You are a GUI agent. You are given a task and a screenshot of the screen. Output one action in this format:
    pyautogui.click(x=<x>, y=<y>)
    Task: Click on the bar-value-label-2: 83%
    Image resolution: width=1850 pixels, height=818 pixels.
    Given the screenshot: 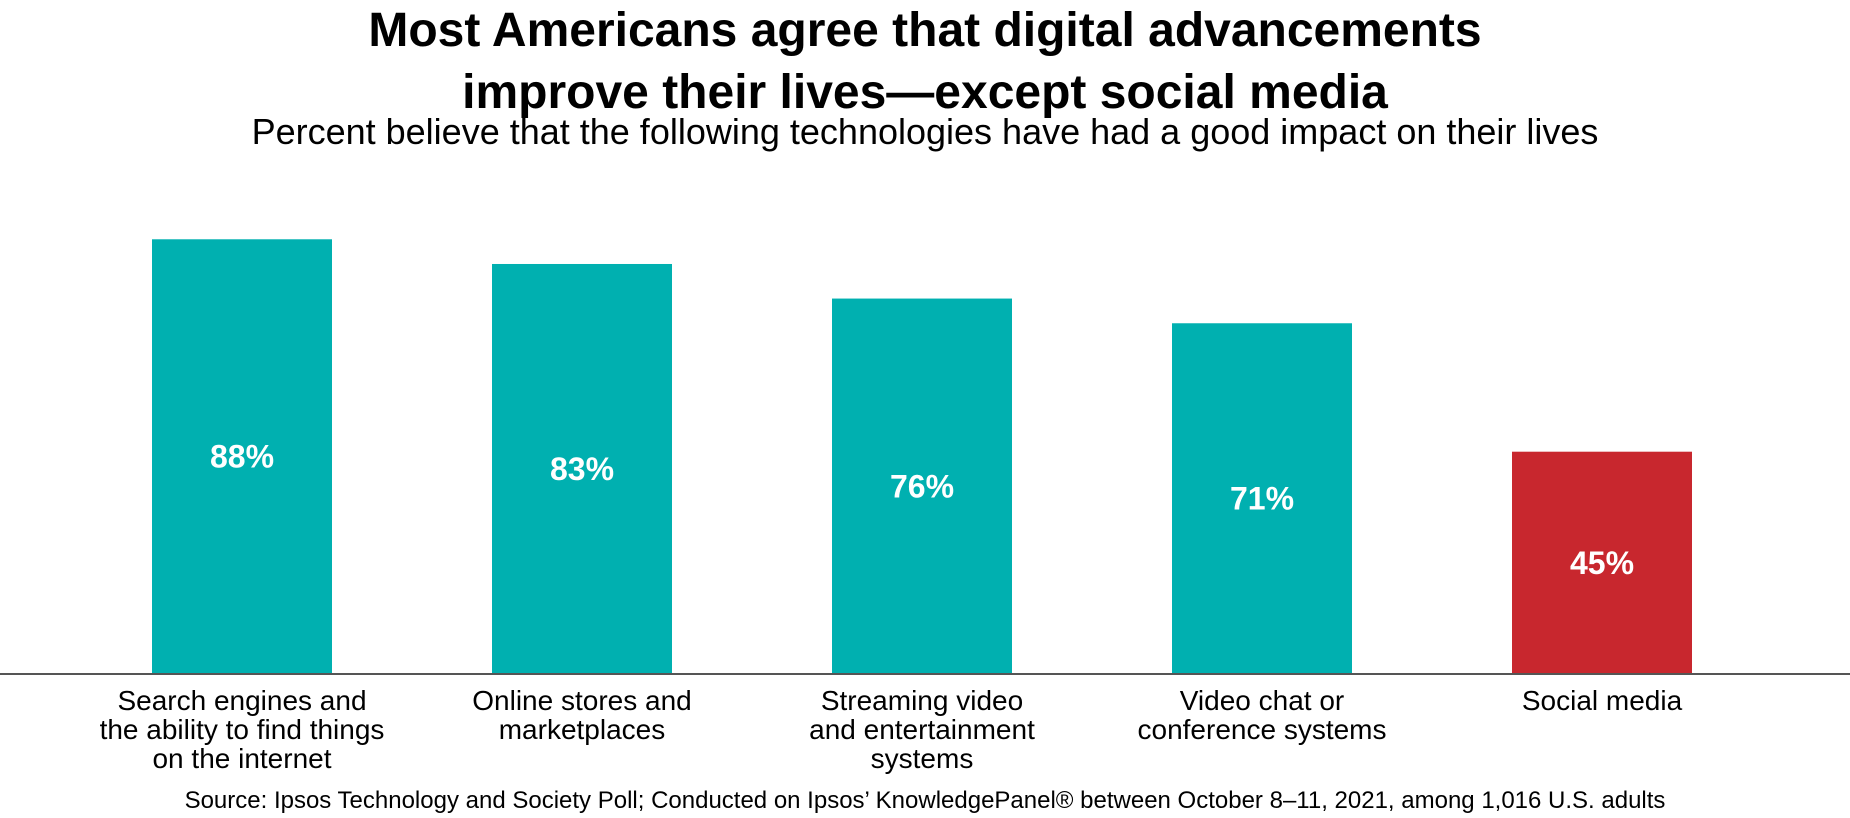 What is the action you would take?
    pyautogui.click(x=582, y=469)
    